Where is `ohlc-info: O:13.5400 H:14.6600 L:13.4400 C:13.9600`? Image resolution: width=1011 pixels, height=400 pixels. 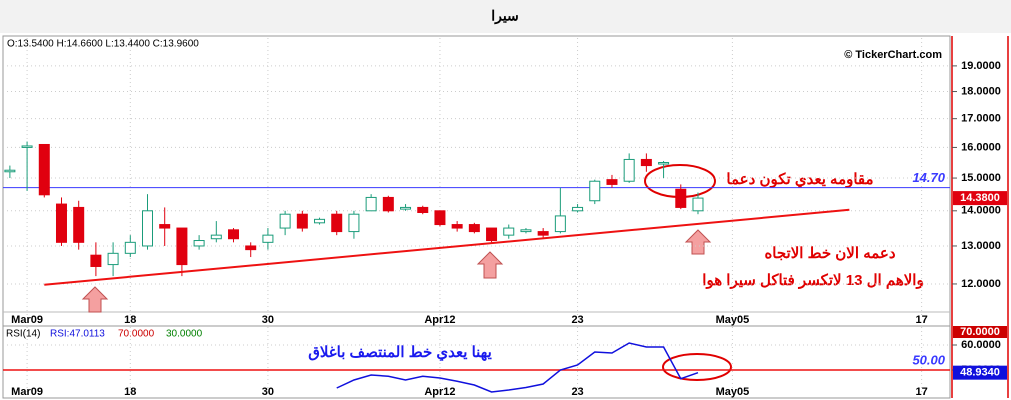 ohlc-info: O:13.5400 H:14.6600 L:13.4400 C:13.9600 is located at coordinates (103, 44).